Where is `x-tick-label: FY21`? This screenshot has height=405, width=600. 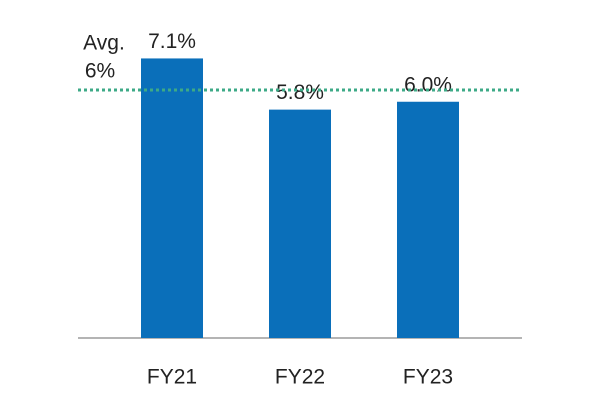
x-tick-label: FY21 is located at coordinates (172, 377).